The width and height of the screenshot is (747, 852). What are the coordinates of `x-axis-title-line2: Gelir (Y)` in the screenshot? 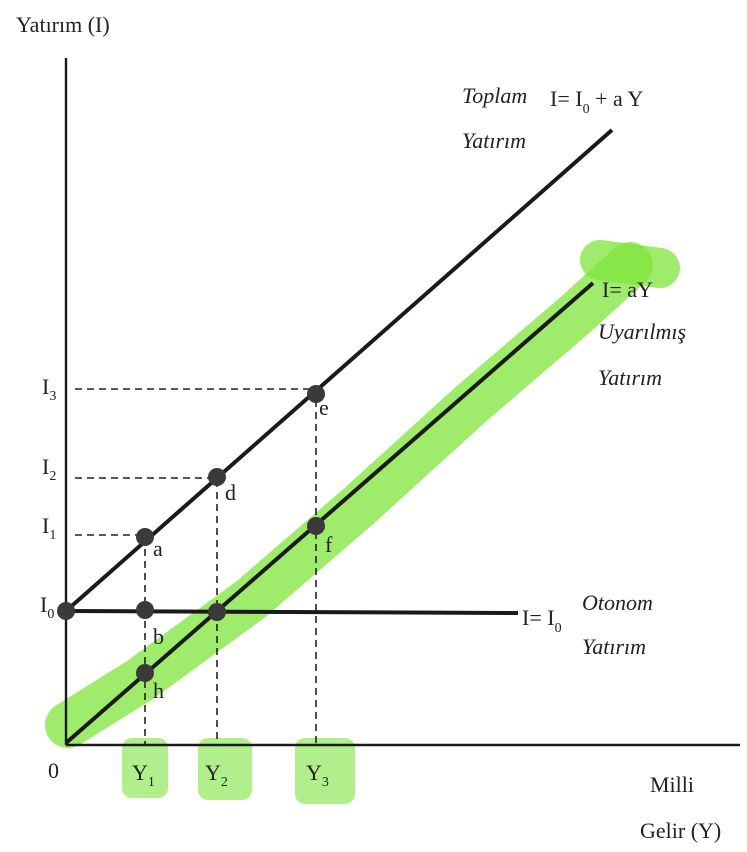 It's located at (680, 830).